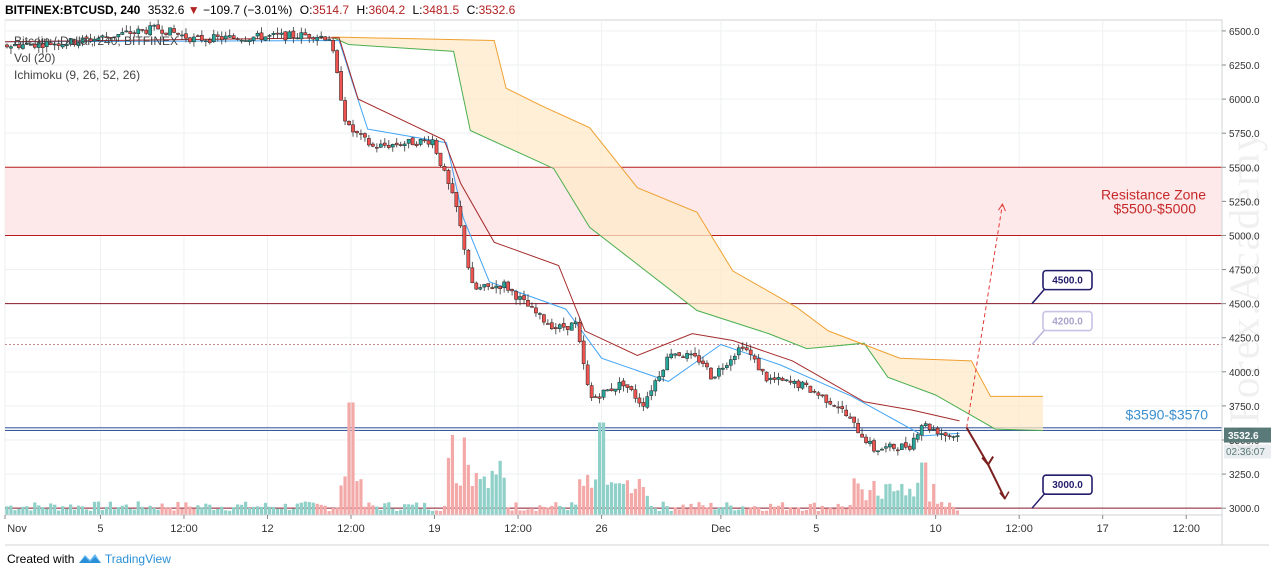  I want to click on last-price-tag, so click(1247, 435).